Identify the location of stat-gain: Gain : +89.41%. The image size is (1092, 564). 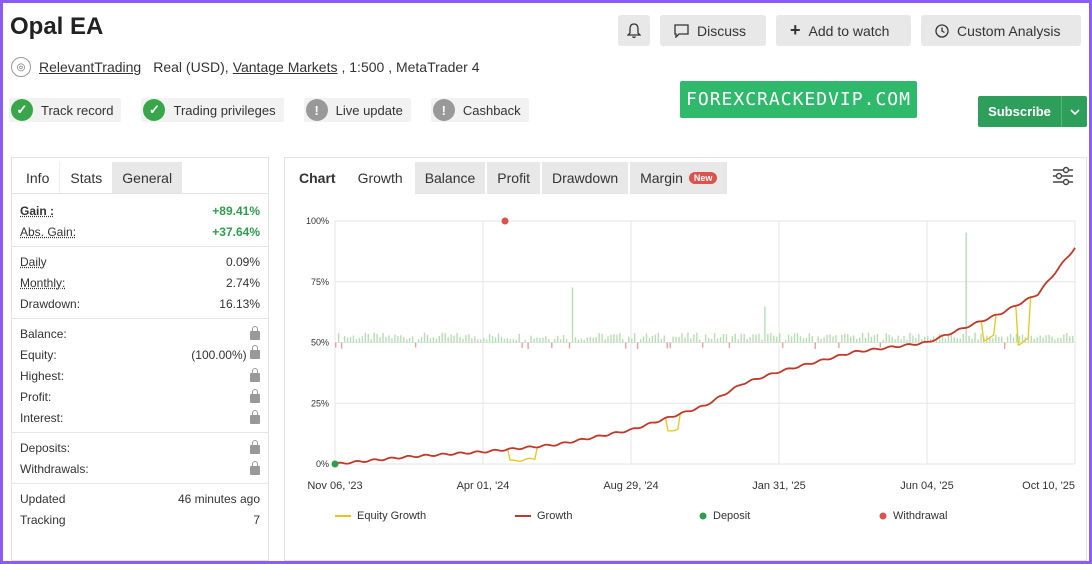
(140, 210).